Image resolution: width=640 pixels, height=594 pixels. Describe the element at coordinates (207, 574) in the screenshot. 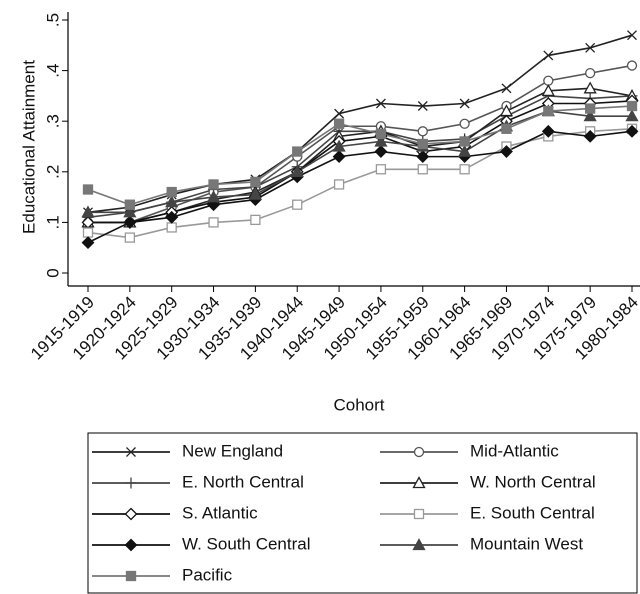

I see `legend-label: Pacific` at that location.